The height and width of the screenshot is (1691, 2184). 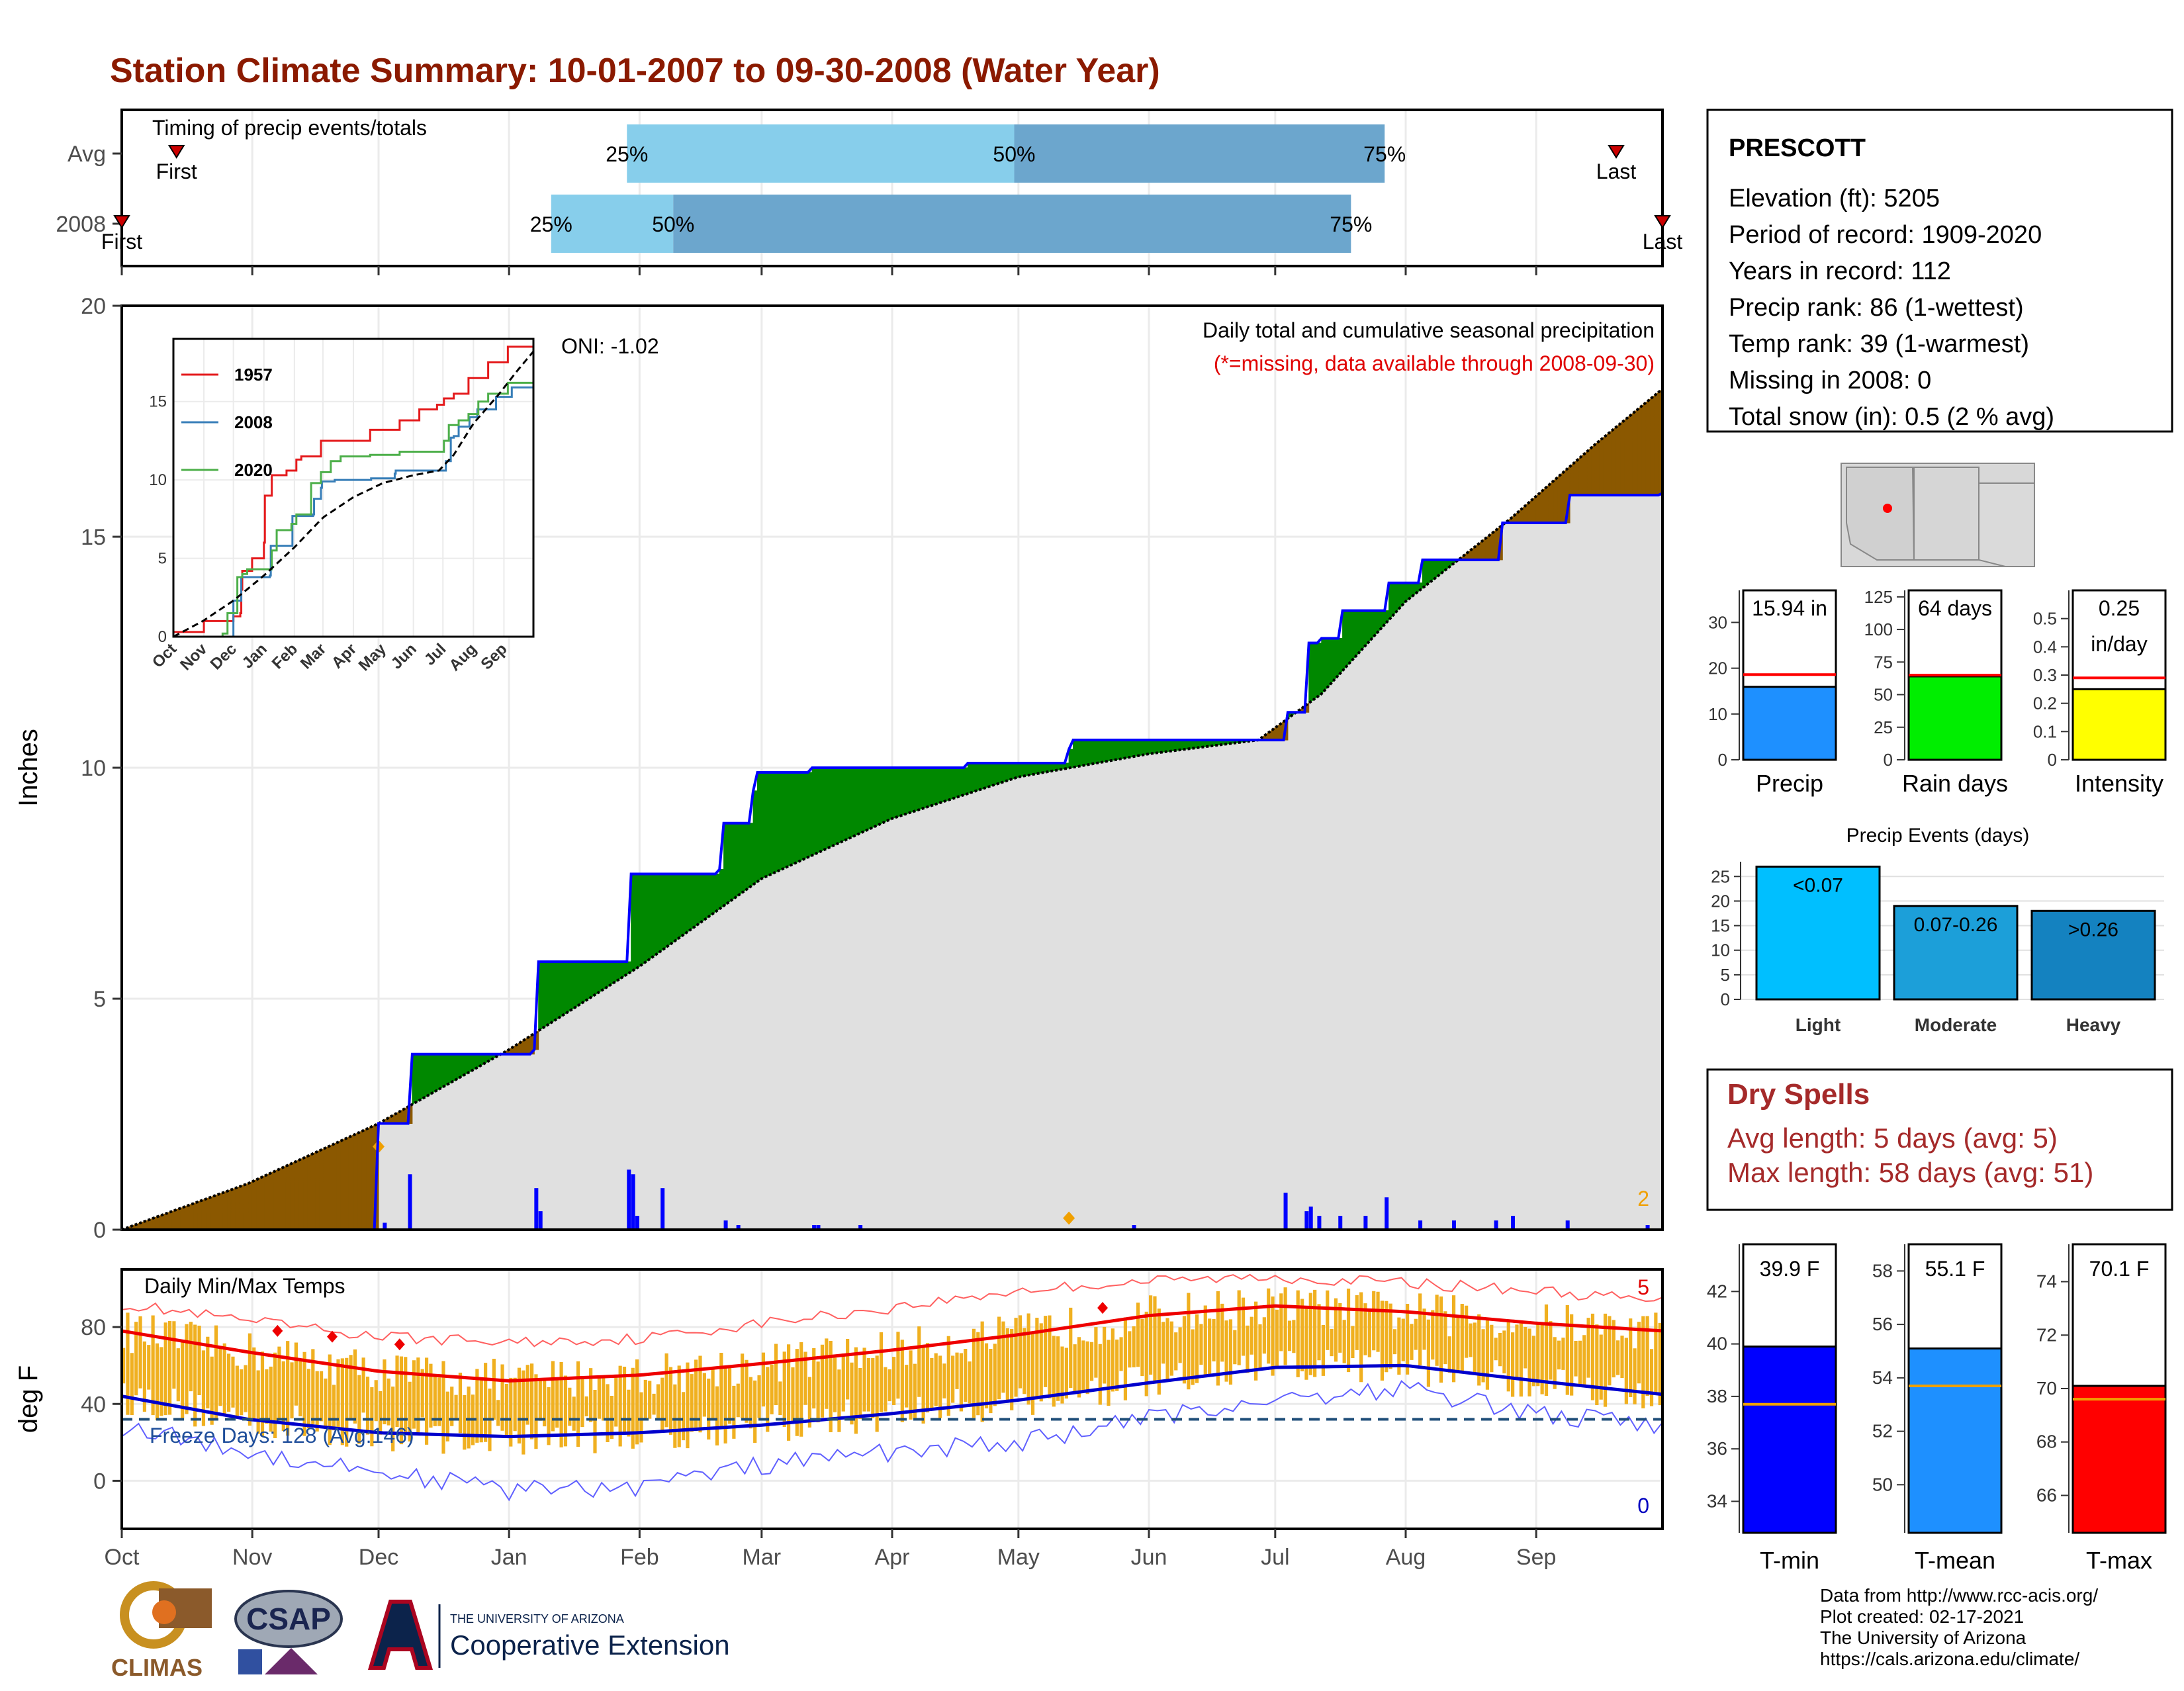 What do you see at coordinates (2119, 644) in the screenshot?
I see `summary-value-label: in/day` at bounding box center [2119, 644].